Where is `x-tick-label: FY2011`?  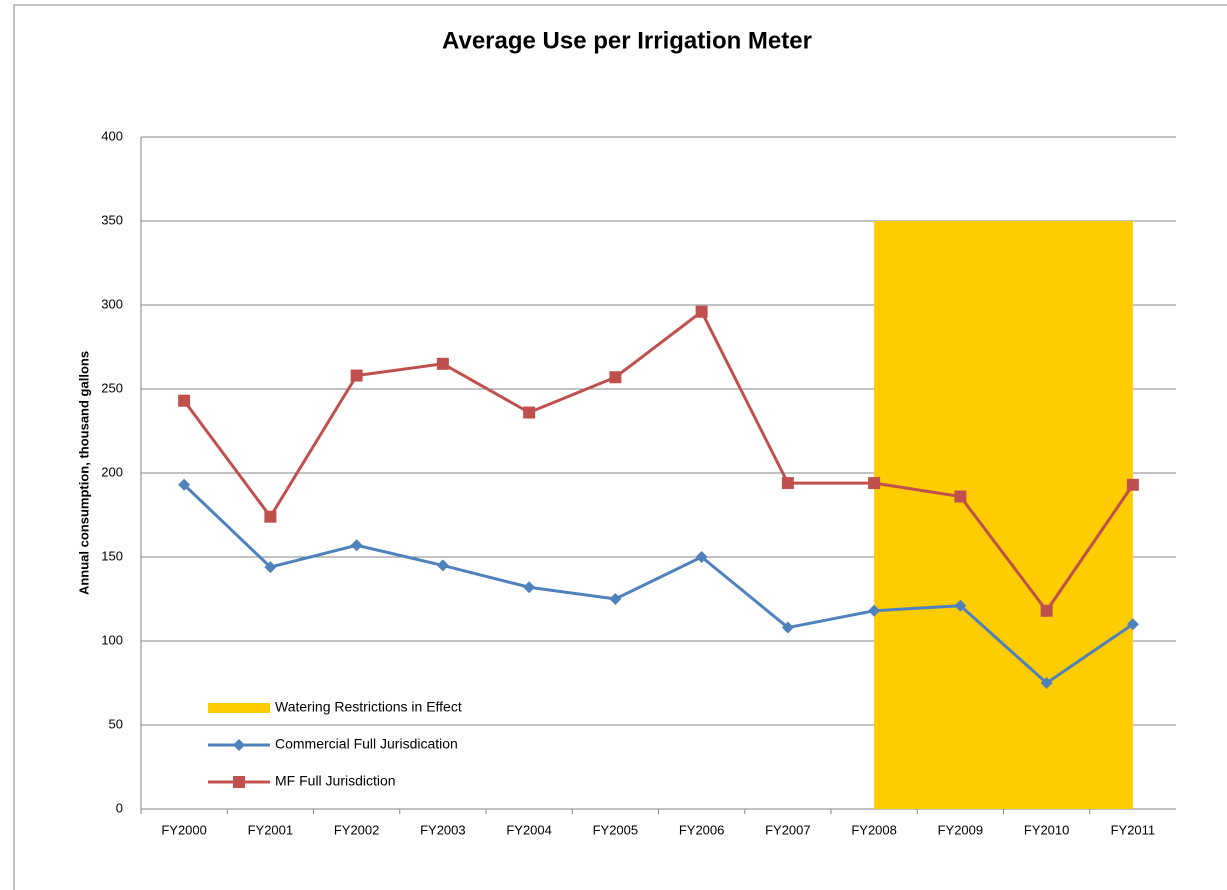 x-tick-label: FY2011 is located at coordinates (1133, 829).